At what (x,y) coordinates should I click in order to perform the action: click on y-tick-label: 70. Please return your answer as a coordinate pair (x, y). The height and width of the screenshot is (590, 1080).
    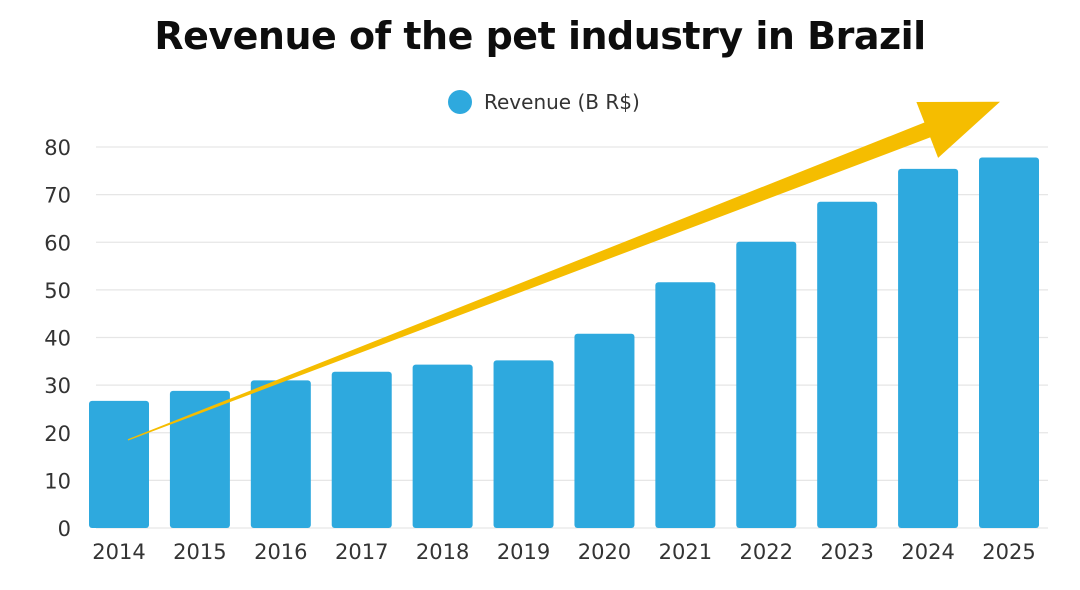
    Looking at the image, I should click on (57, 196).